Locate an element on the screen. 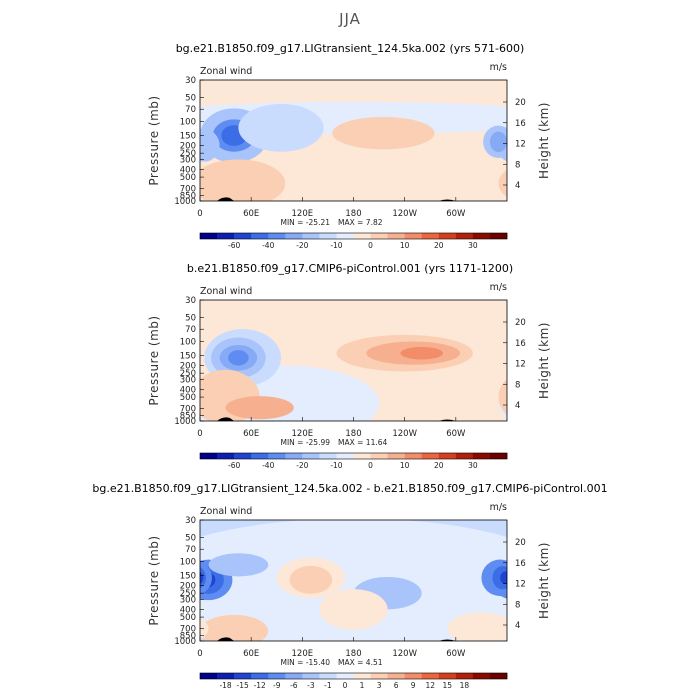  figure-title: JJA is located at coordinates (349, 19).